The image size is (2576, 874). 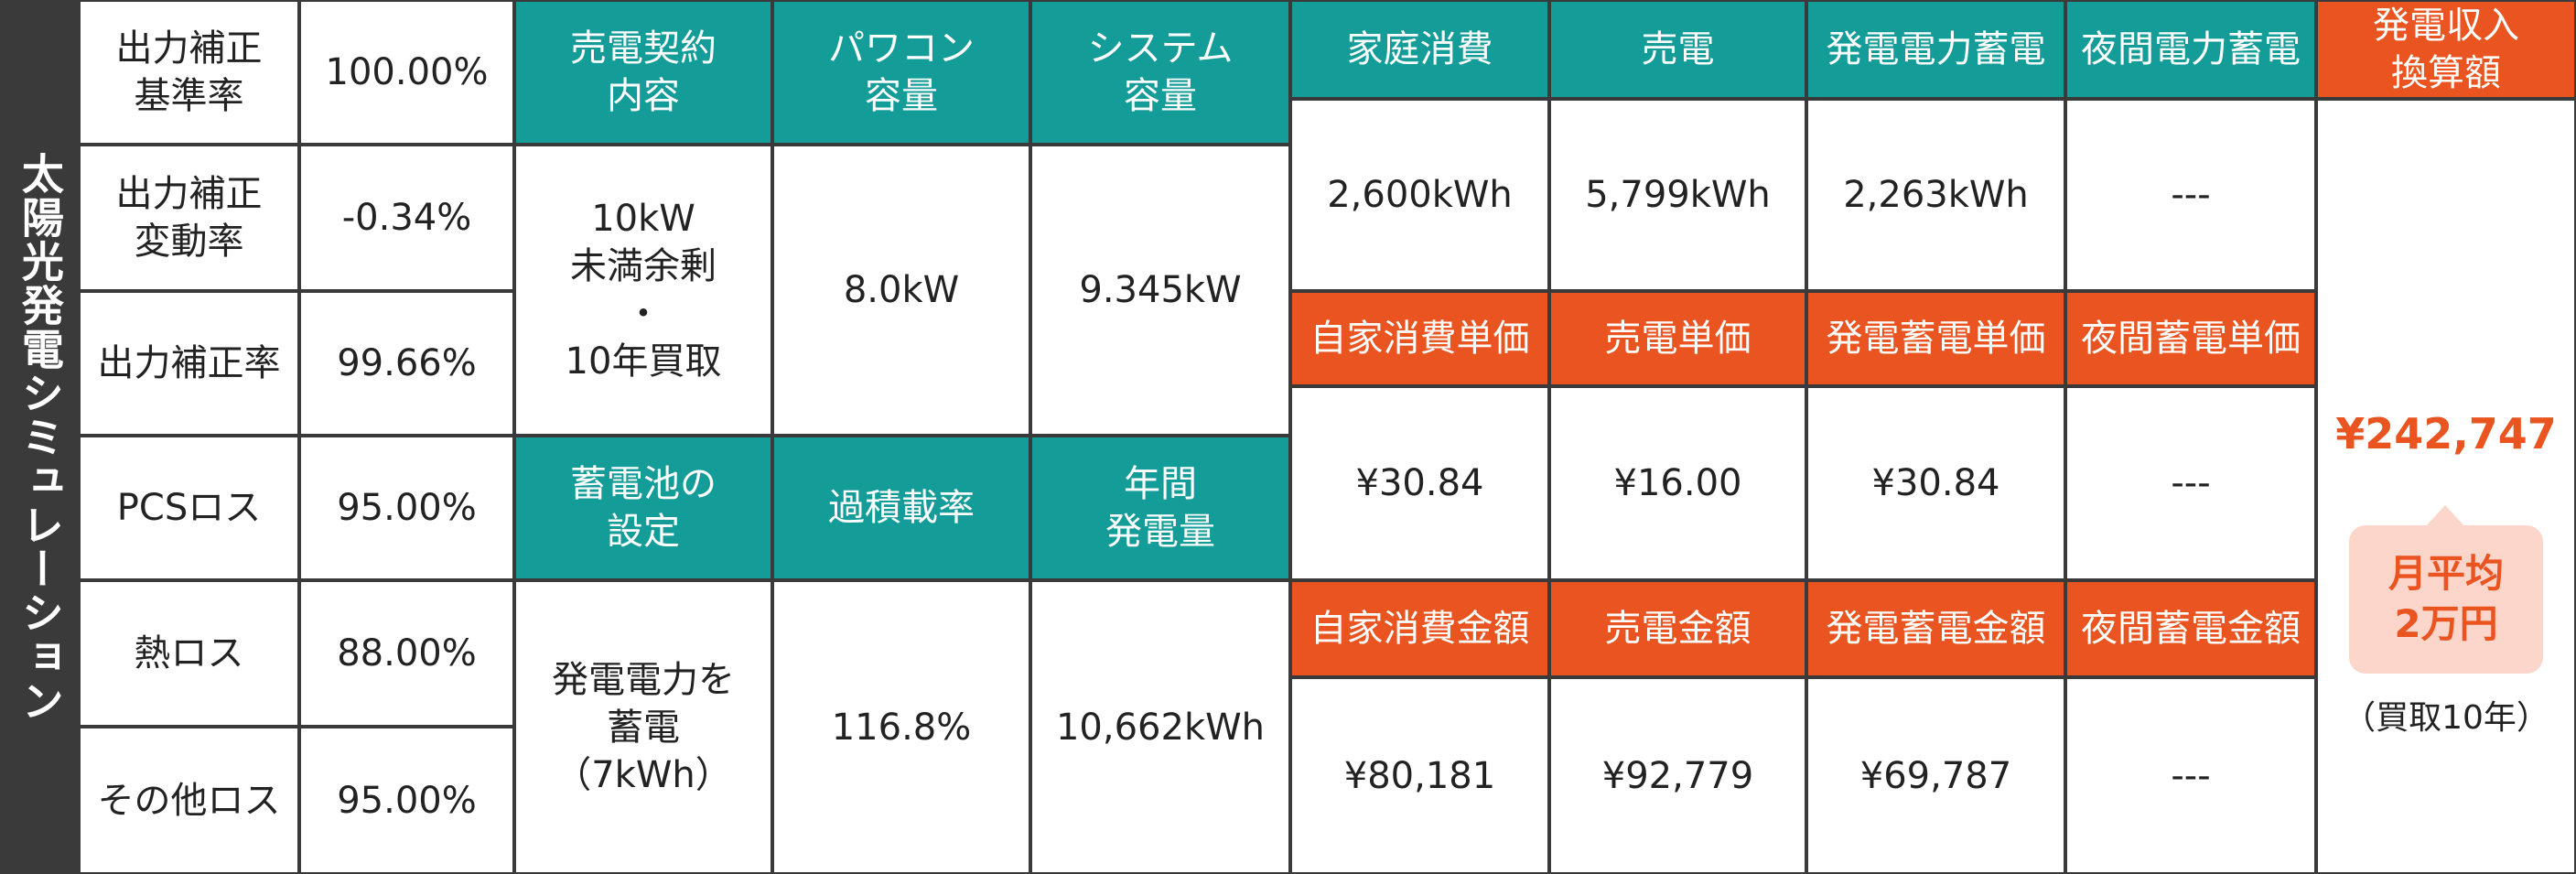 I want to click on row-label: 熱ロス, so click(x=189, y=653).